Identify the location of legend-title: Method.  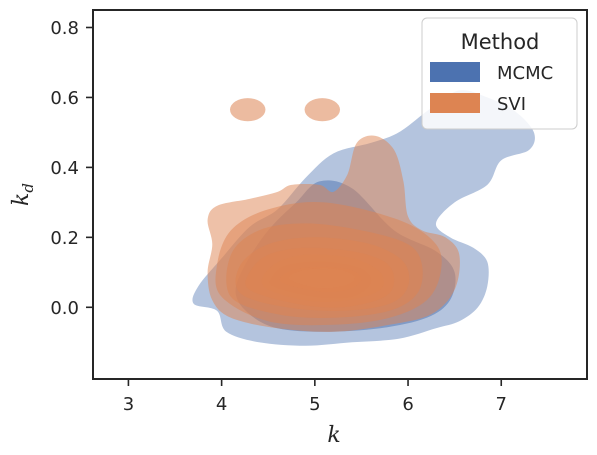
(500, 42).